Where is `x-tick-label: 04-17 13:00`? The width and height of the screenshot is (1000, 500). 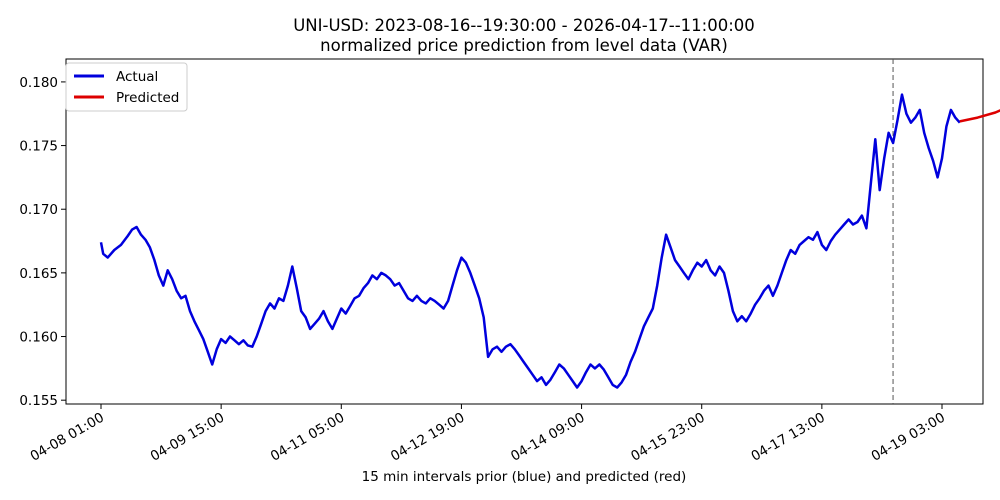
x-tick-label: 04-17 13:00 is located at coordinates (787, 437).